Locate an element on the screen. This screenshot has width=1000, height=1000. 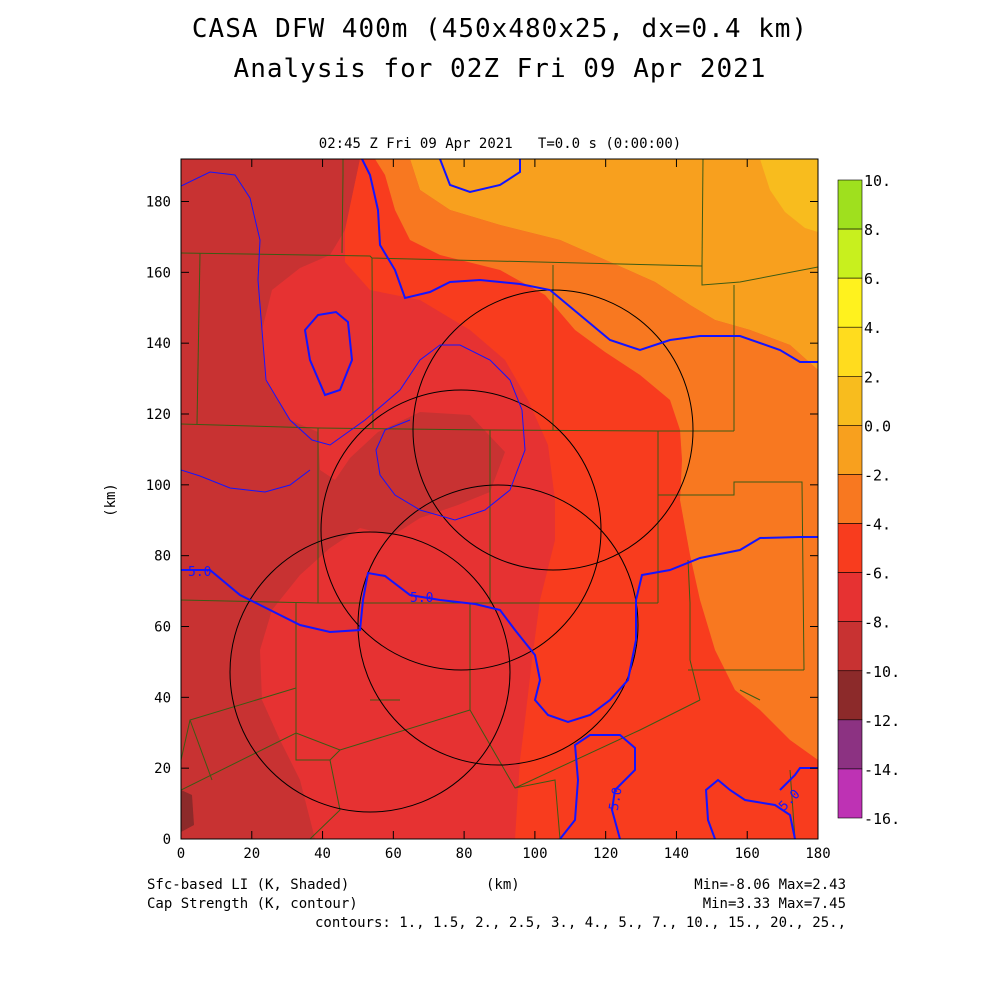
x-tick-label: 0 is located at coordinates (181, 854).